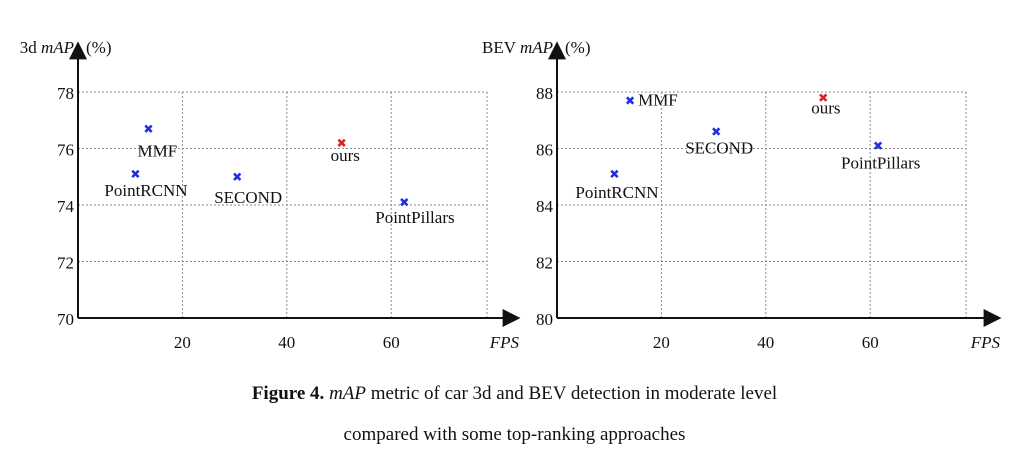 Image resolution: width=1029 pixels, height=469 pixels. Describe the element at coordinates (66, 206) in the screenshot. I see `y-tick-label: 74` at that location.